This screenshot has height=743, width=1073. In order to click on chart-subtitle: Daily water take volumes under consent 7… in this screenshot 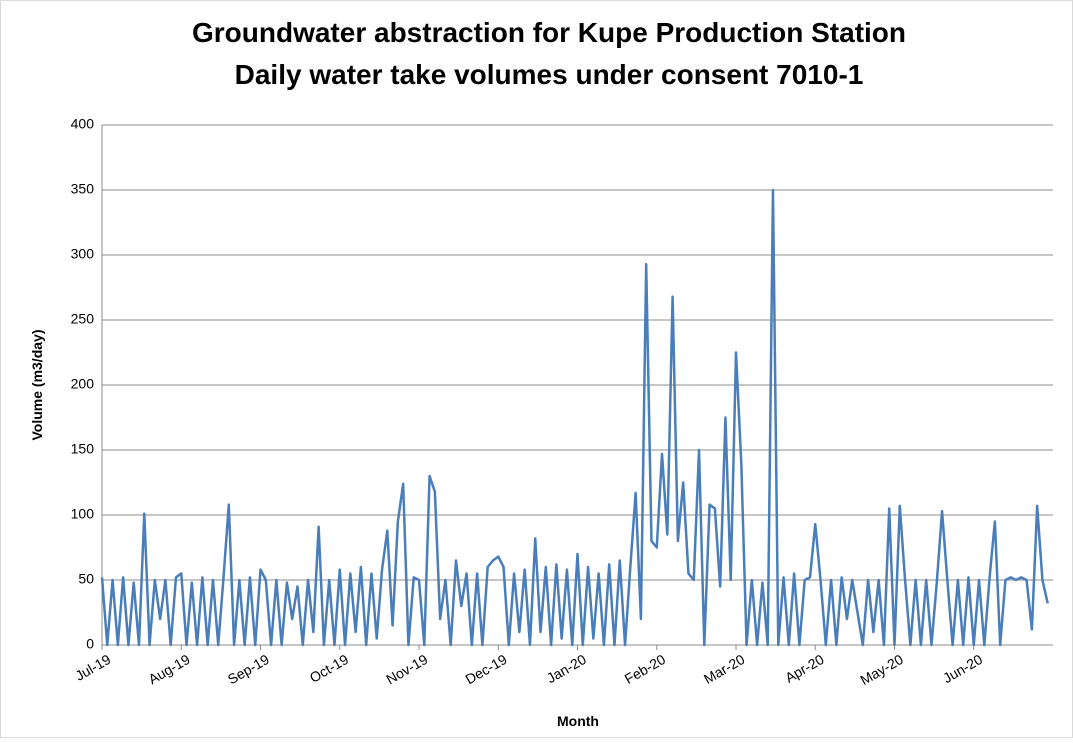, I will do `click(549, 74)`.